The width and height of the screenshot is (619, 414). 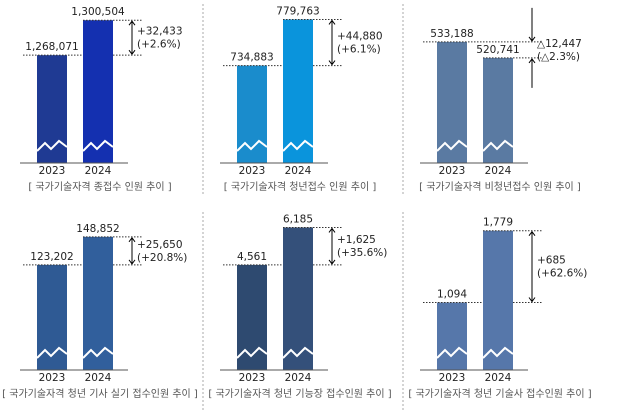 What do you see at coordinates (500, 186) in the screenshot?
I see `caption: [ 국가기술자격 비청년접수 인원 추이 ]` at bounding box center [500, 186].